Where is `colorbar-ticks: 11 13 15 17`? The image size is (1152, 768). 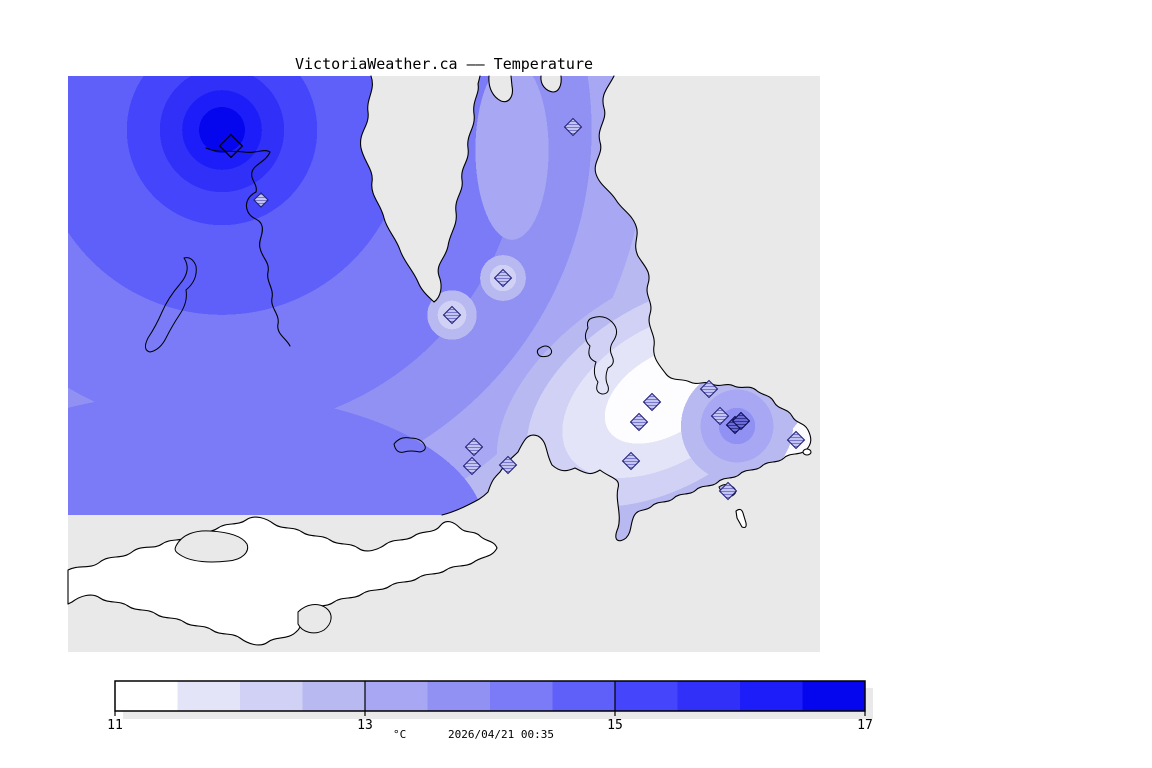
colorbar-ticks: 11 13 15 17 is located at coordinates (490, 722).